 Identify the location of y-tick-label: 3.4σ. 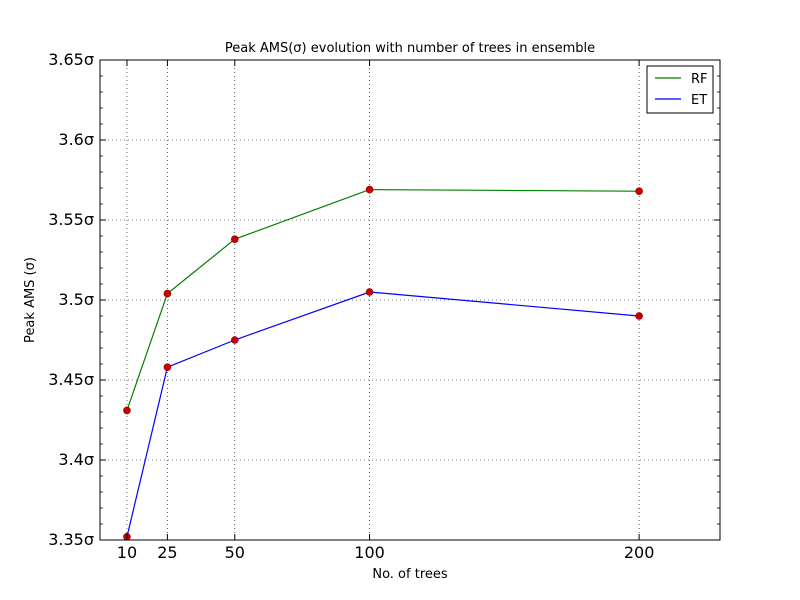
(76, 459).